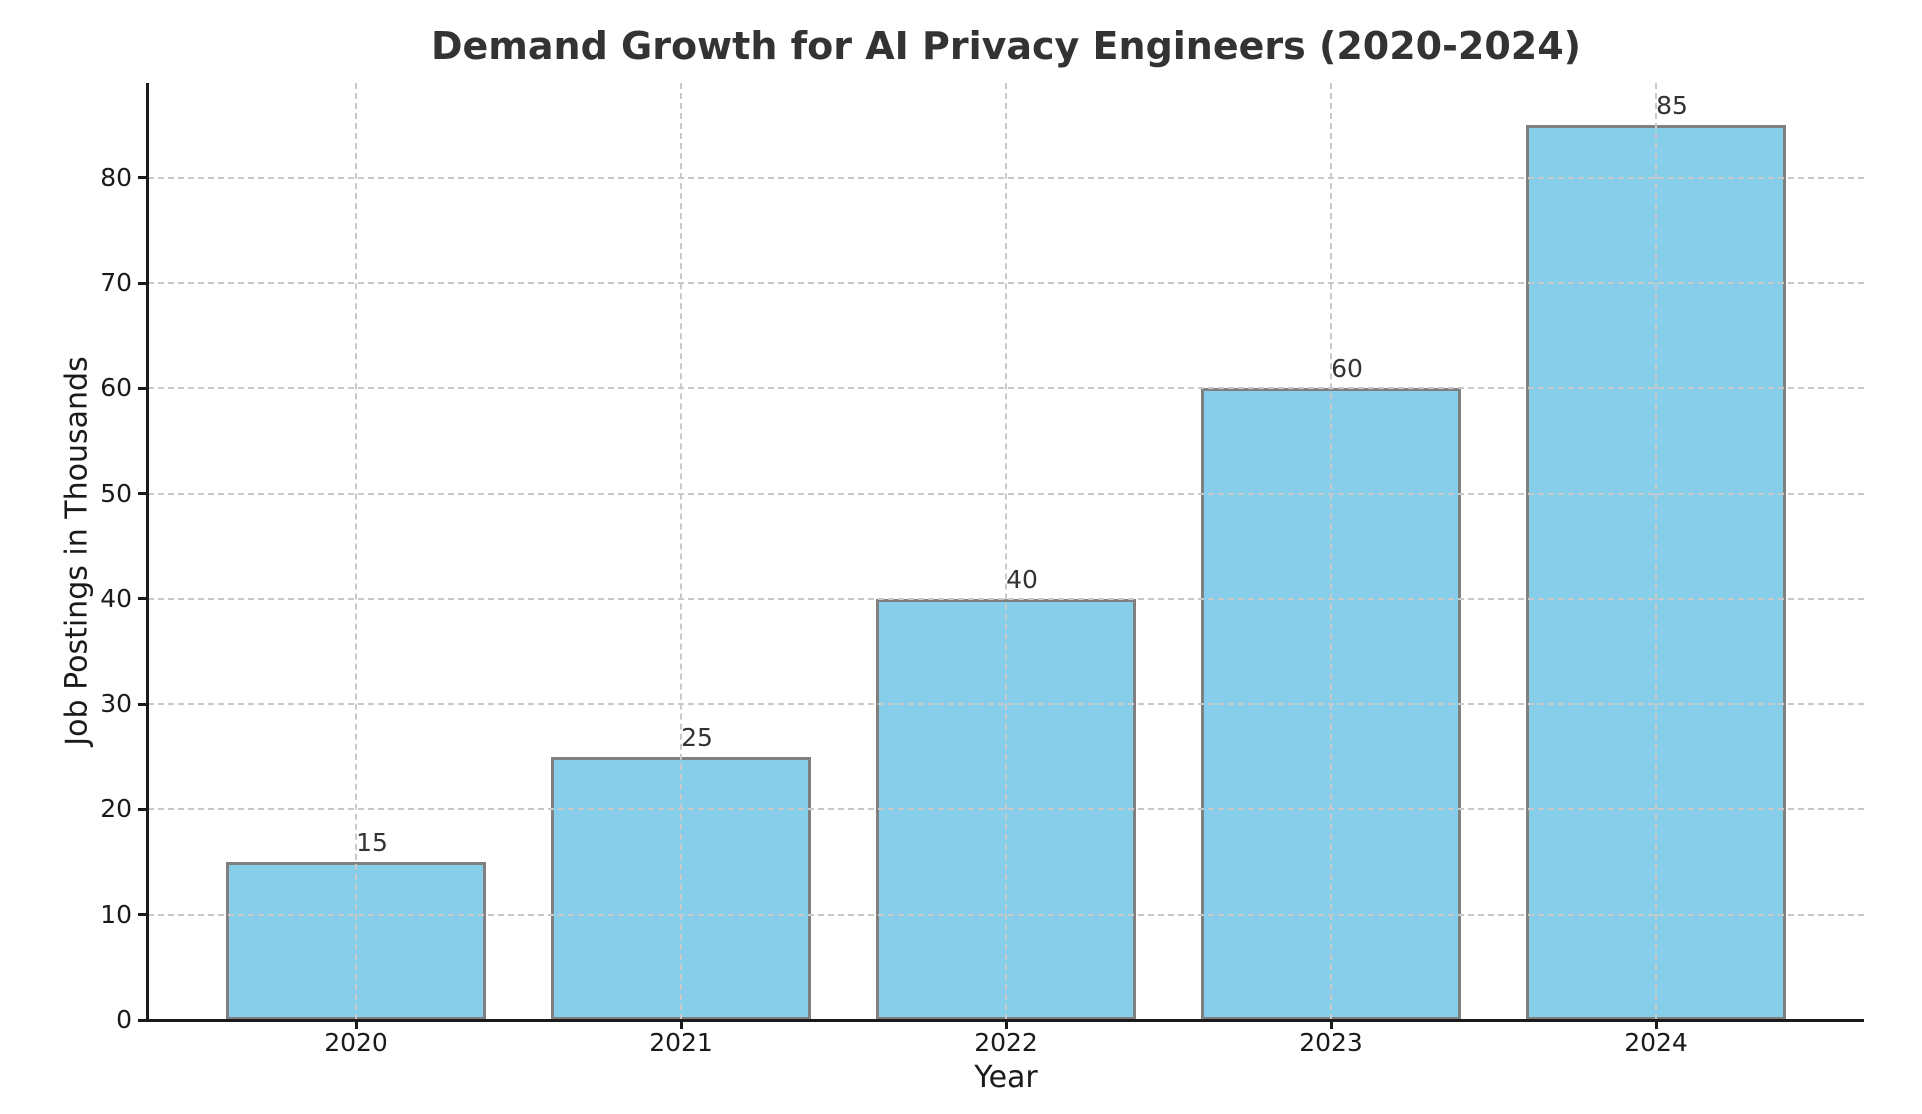  What do you see at coordinates (1672, 106) in the screenshot?
I see `bar-value-label: 85` at bounding box center [1672, 106].